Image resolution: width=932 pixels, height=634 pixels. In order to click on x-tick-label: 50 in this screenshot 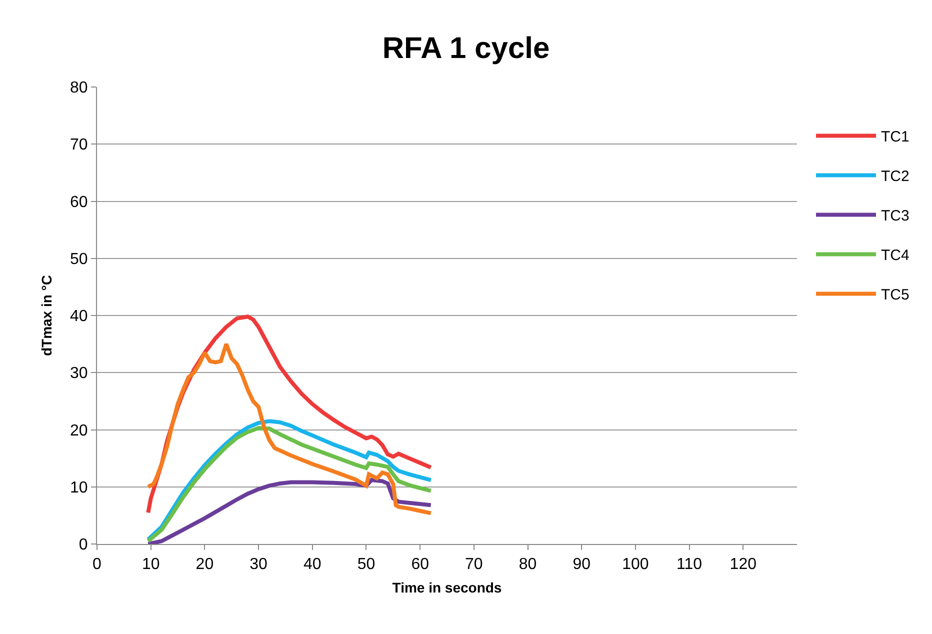, I will do `click(366, 565)`.